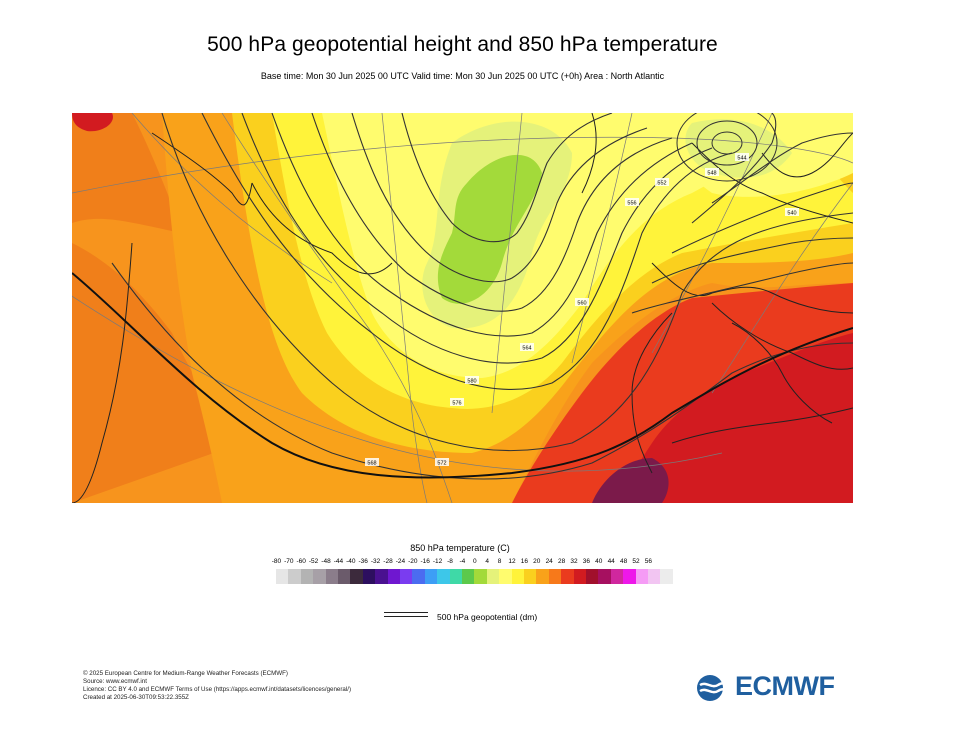  What do you see at coordinates (413, 561) in the screenshot?
I see `legend-tick-label: -20` at bounding box center [413, 561].